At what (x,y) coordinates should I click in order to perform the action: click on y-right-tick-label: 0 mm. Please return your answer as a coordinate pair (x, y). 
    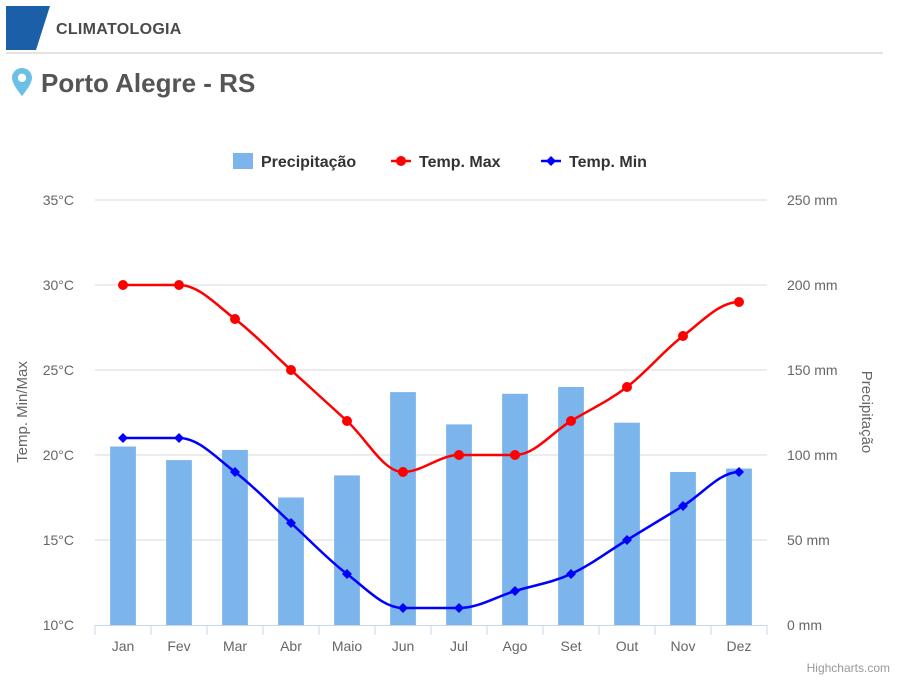
    Looking at the image, I should click on (804, 625).